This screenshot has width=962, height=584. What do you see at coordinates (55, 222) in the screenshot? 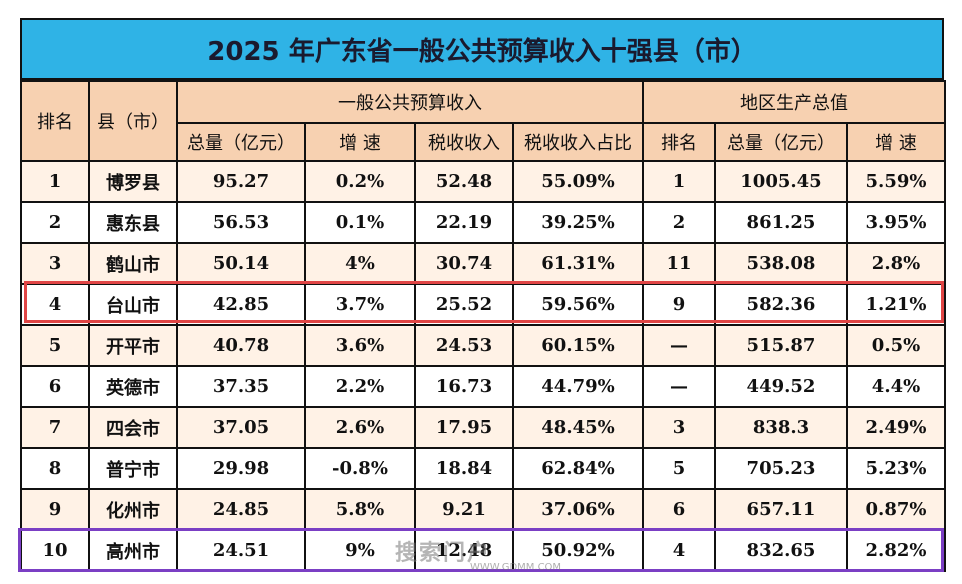
I see `cell-rank: 2` at bounding box center [55, 222].